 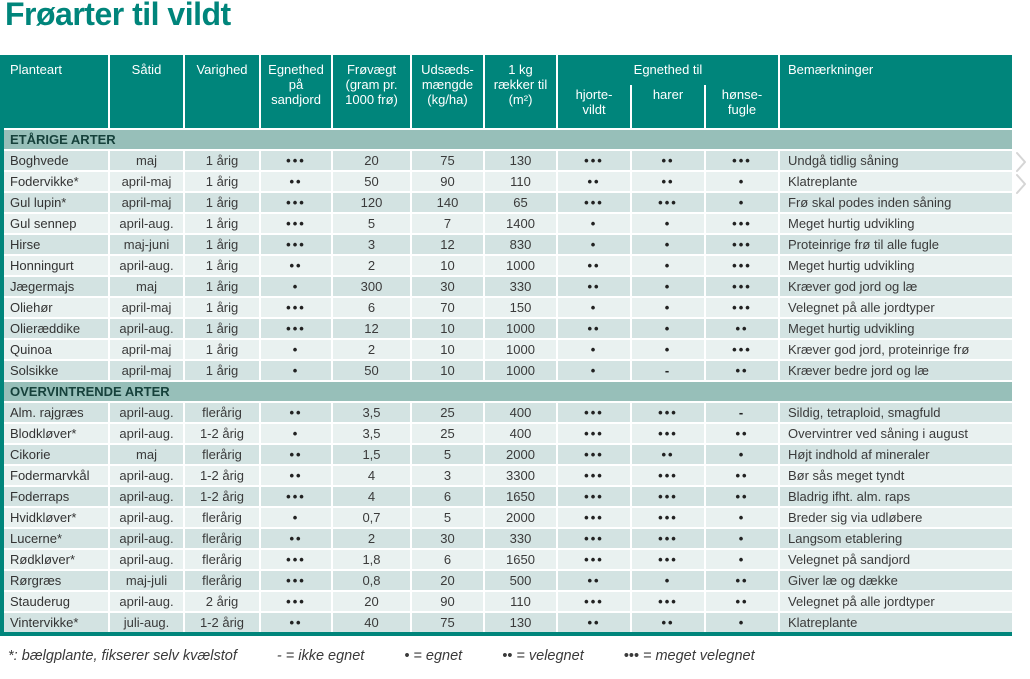 I want to click on cell-udsaedsmaengde: 30, so click(x=447, y=286).